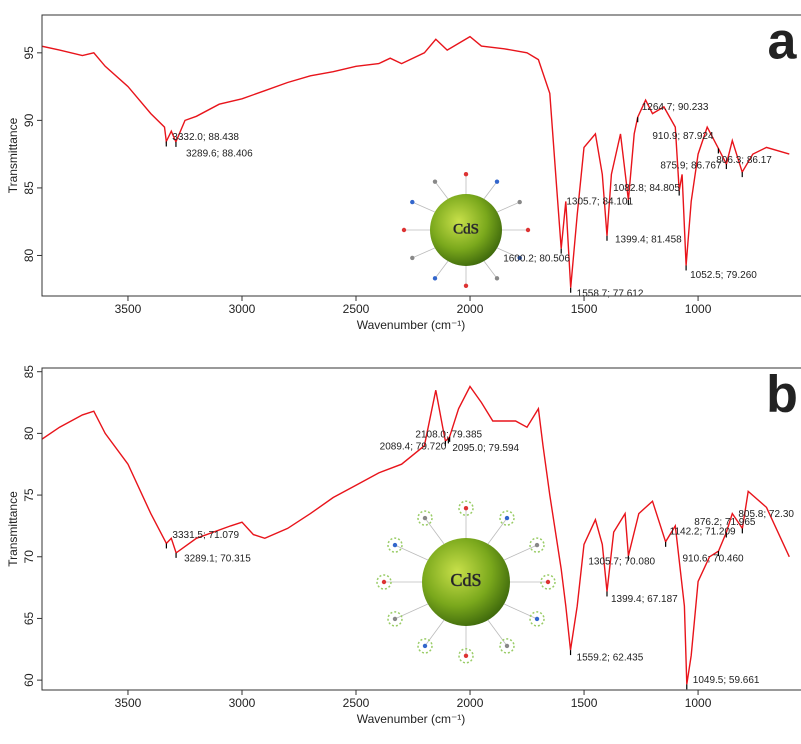 The image size is (801, 744). What do you see at coordinates (766, 514) in the screenshot?
I see `annotation-label: 805.8; 72.30` at bounding box center [766, 514].